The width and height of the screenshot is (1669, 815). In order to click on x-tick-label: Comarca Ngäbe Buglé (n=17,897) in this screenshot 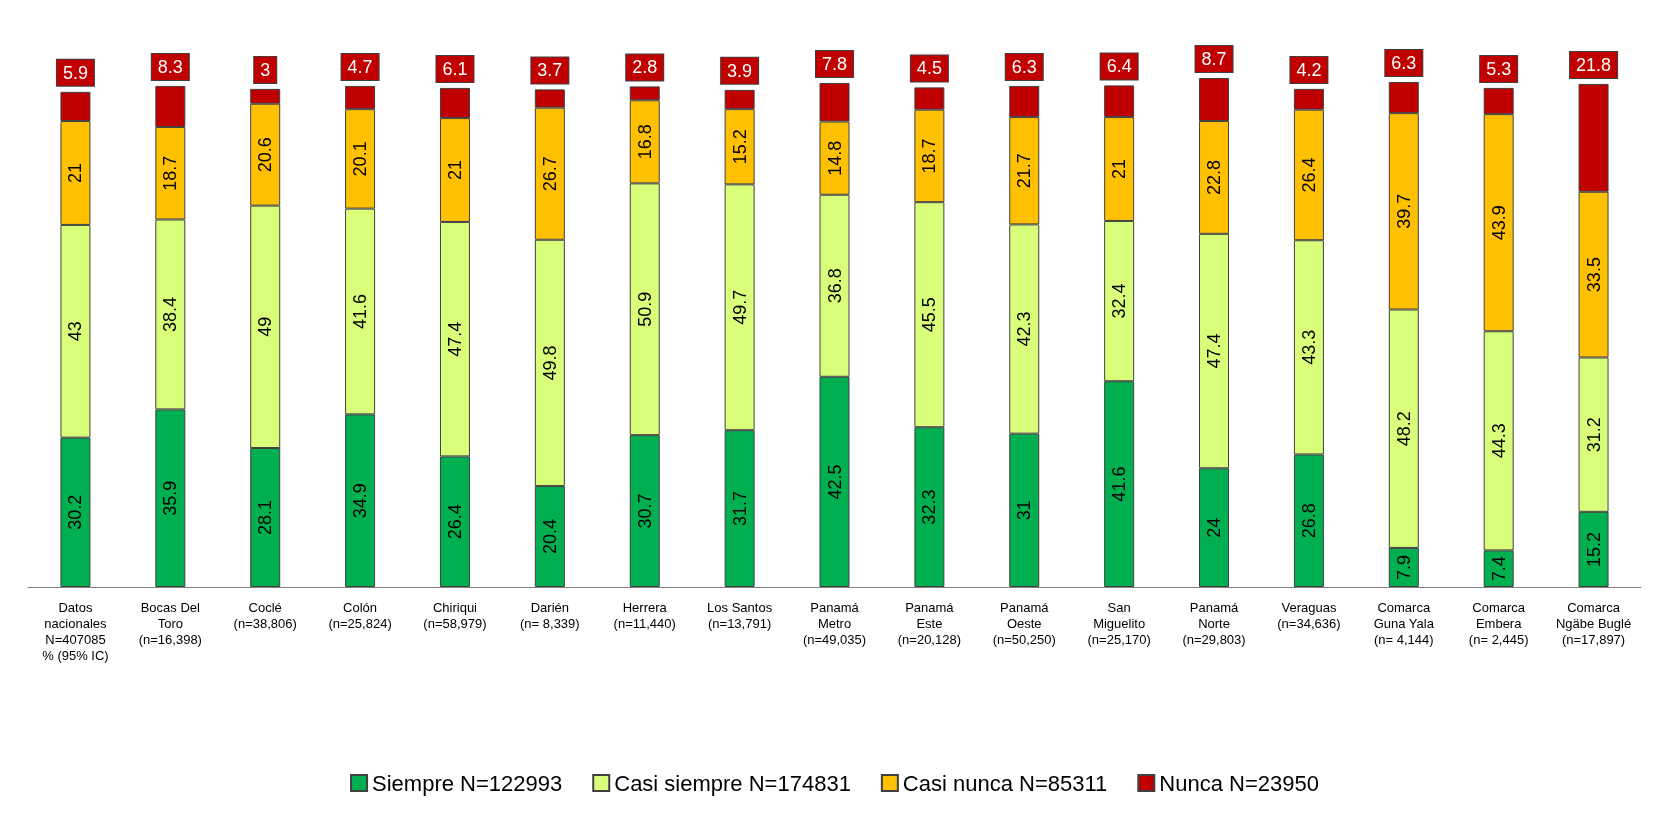, I will do `click(1593, 623)`.